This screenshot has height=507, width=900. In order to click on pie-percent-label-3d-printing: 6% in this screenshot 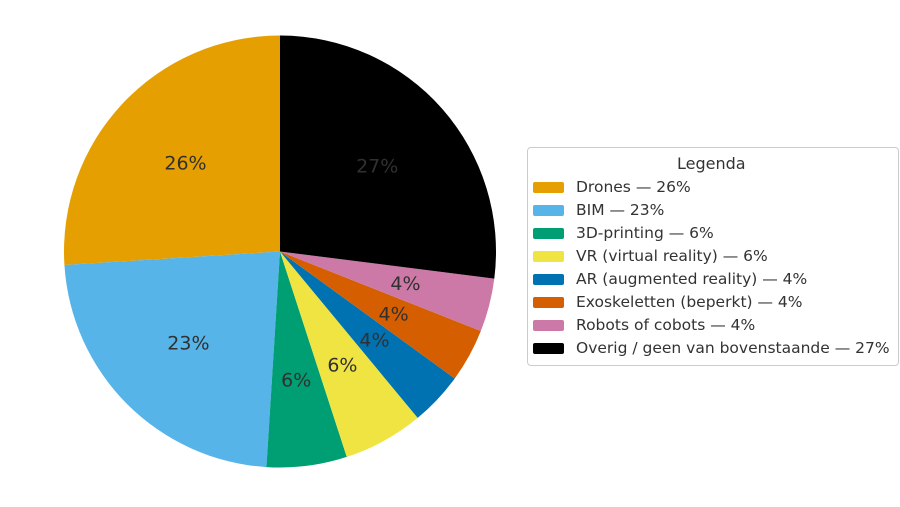, I will do `click(296, 381)`.